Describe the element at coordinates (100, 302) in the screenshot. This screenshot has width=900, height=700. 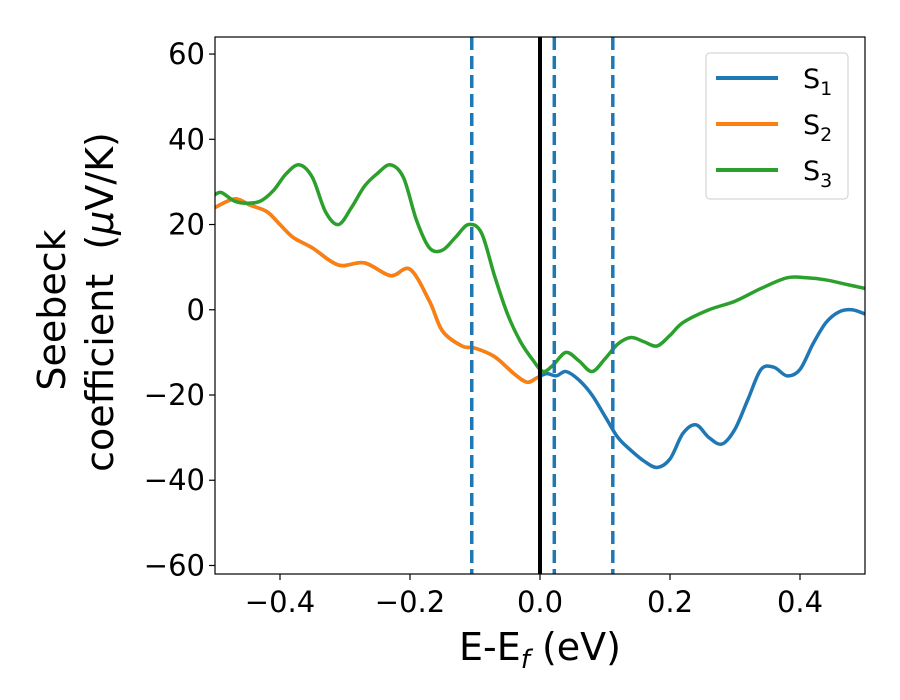
I see `y-axis-title-line2: coefficient (μV/K)` at that location.